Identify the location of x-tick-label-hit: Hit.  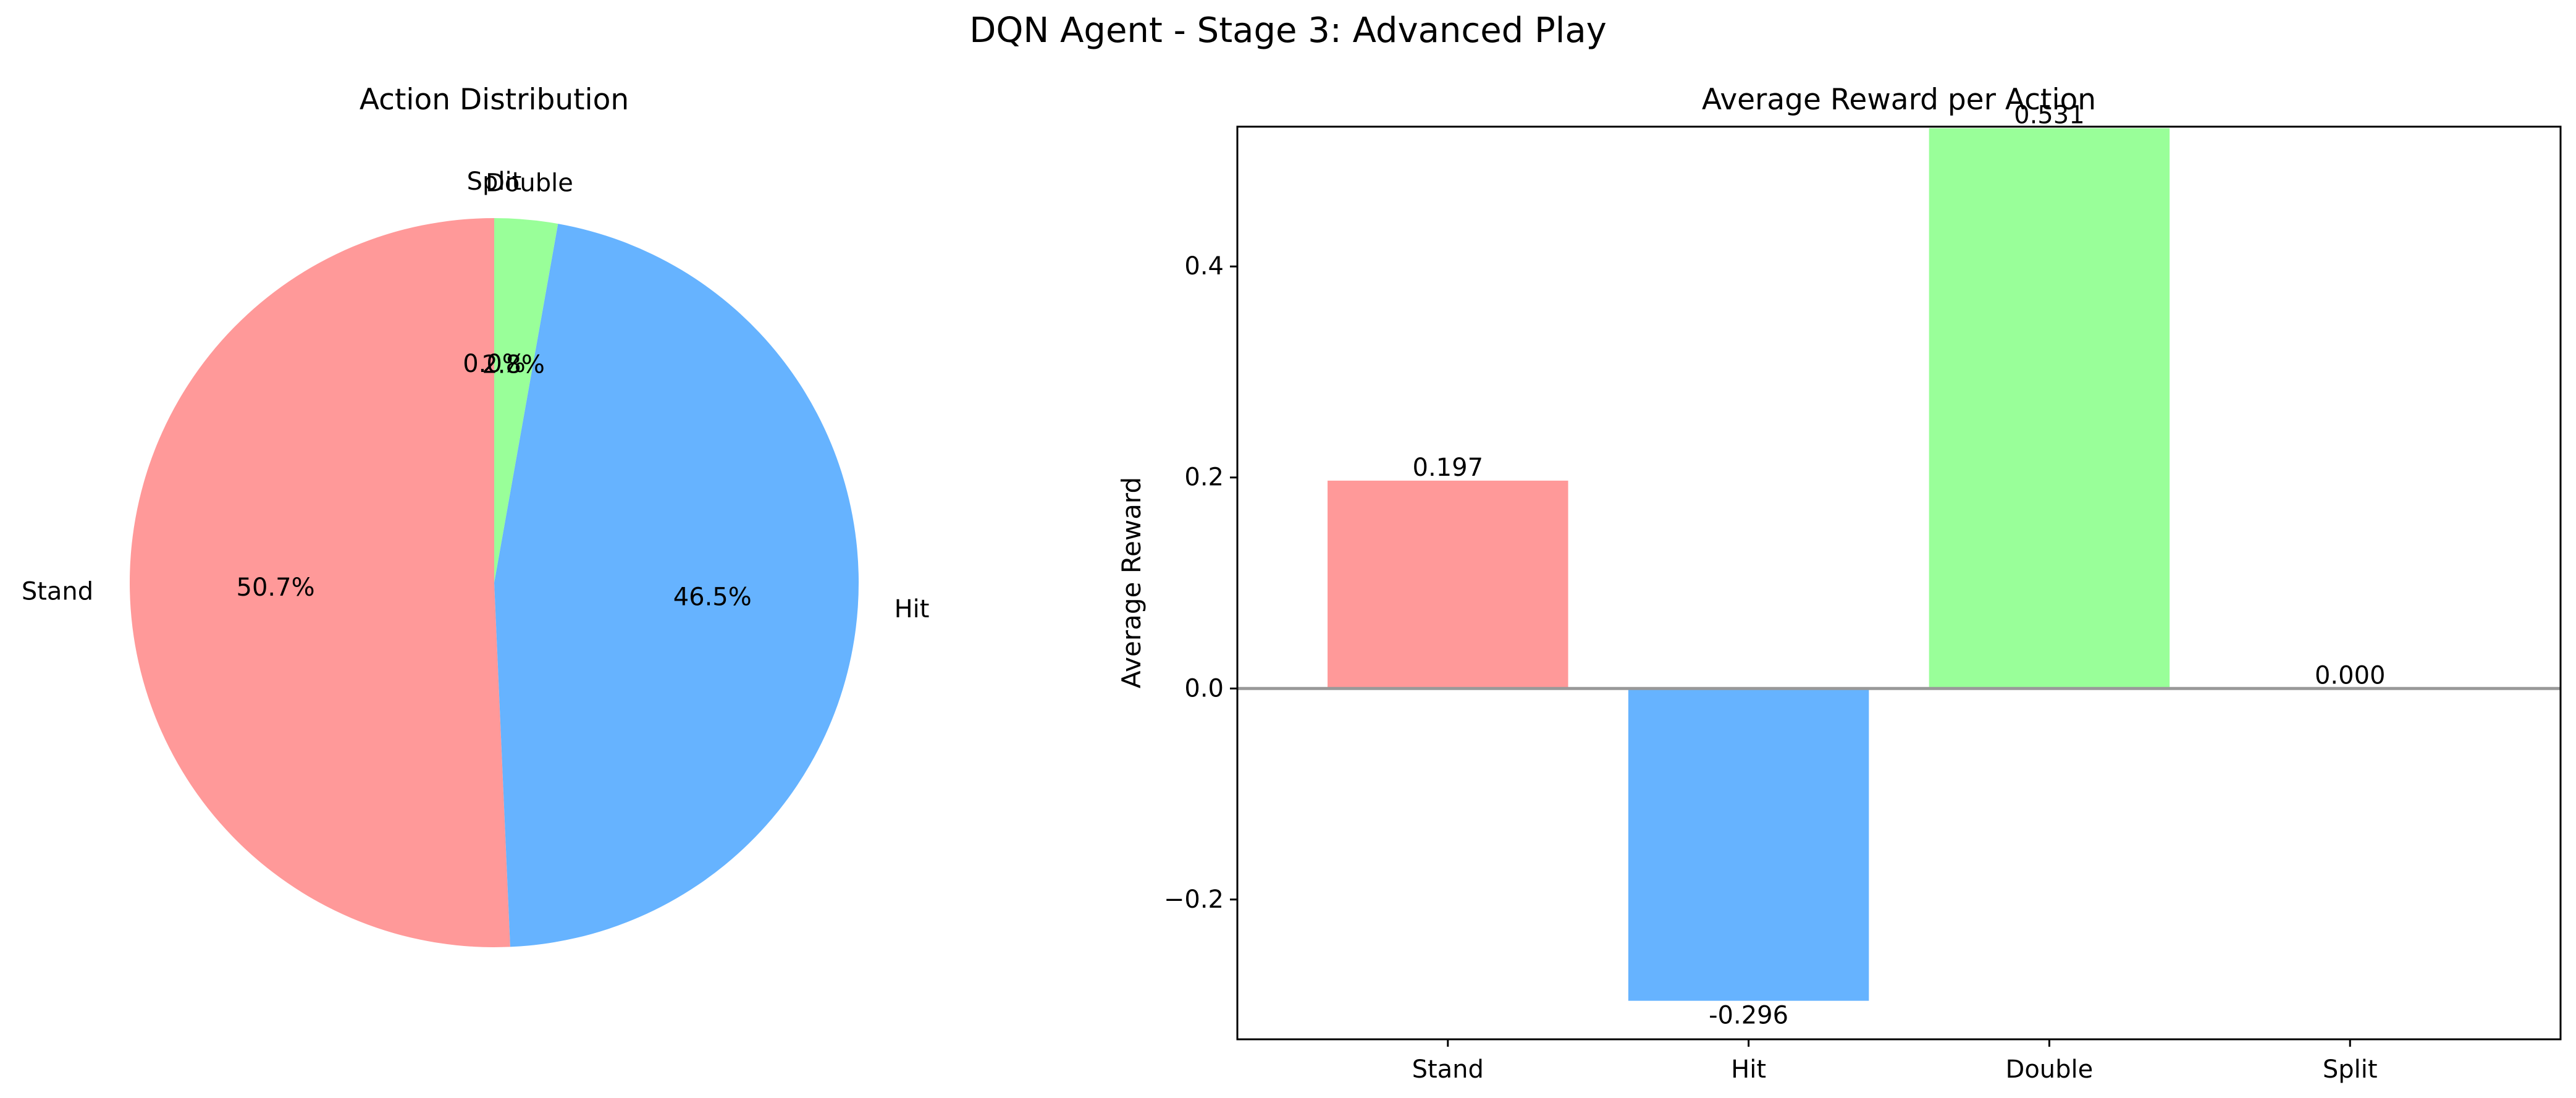
(1748, 1069).